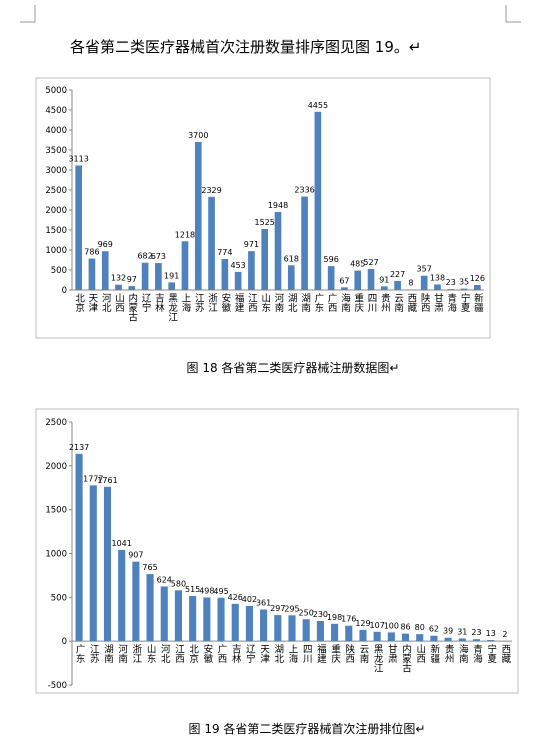  Describe the element at coordinates (291, 258) in the screenshot. I see `value-label: 618` at that location.